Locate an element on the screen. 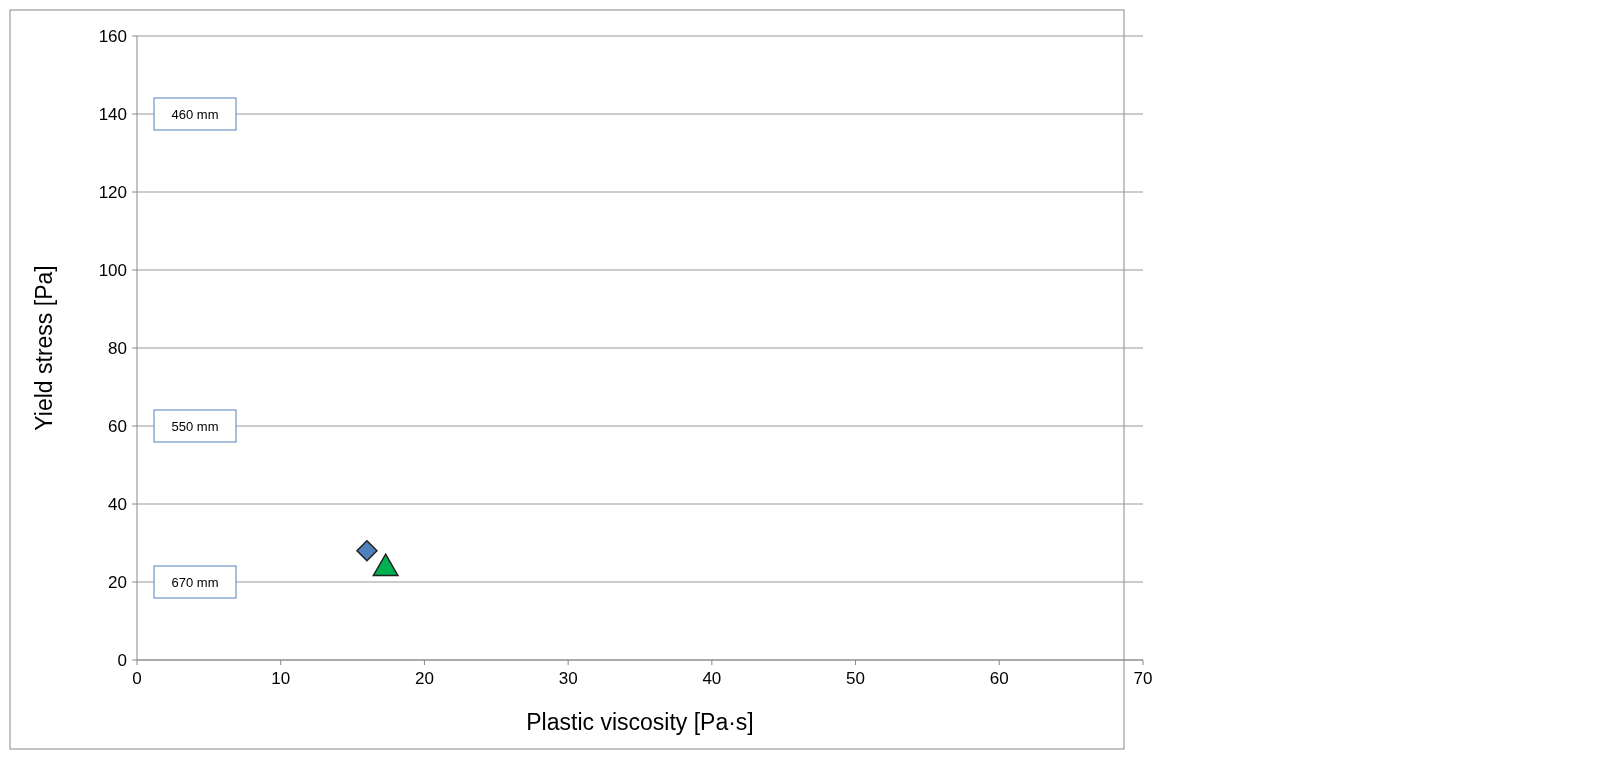 This screenshot has height=759, width=1602. x-tick-label: 20 is located at coordinates (424, 678).